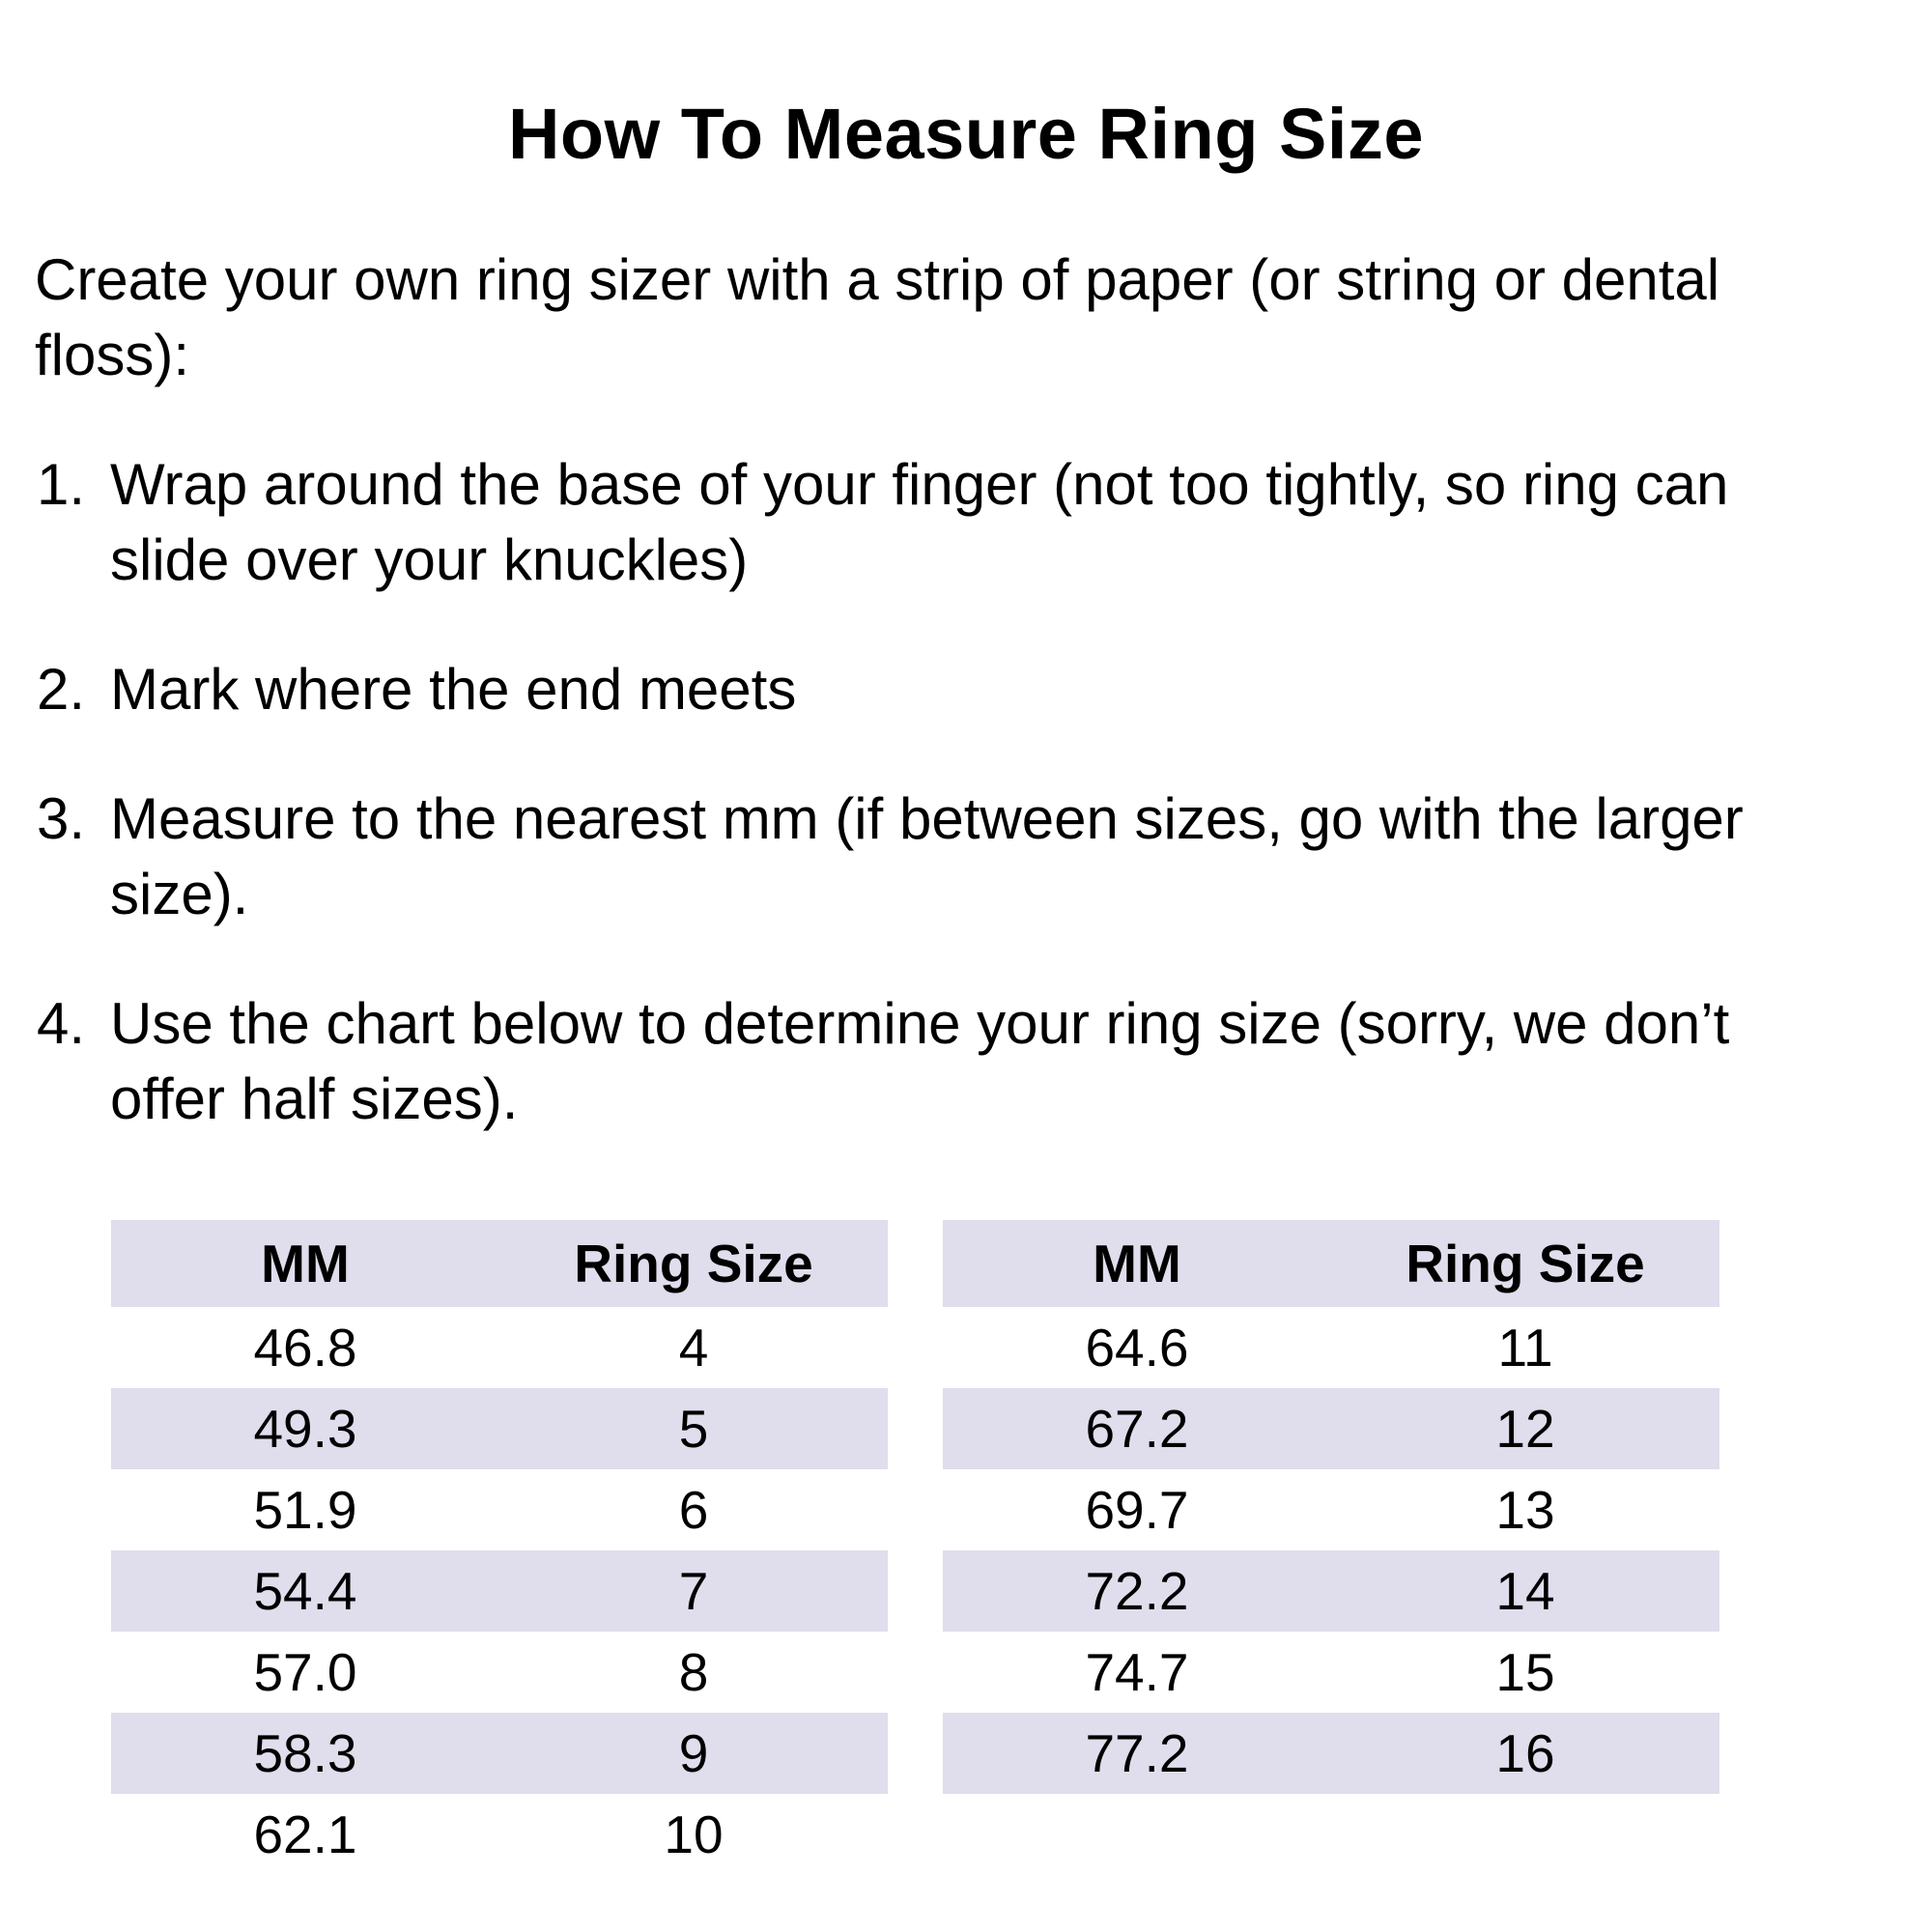 Image resolution: width=1932 pixels, height=1932 pixels. I want to click on mm-value: 57.0, so click(305, 1672).